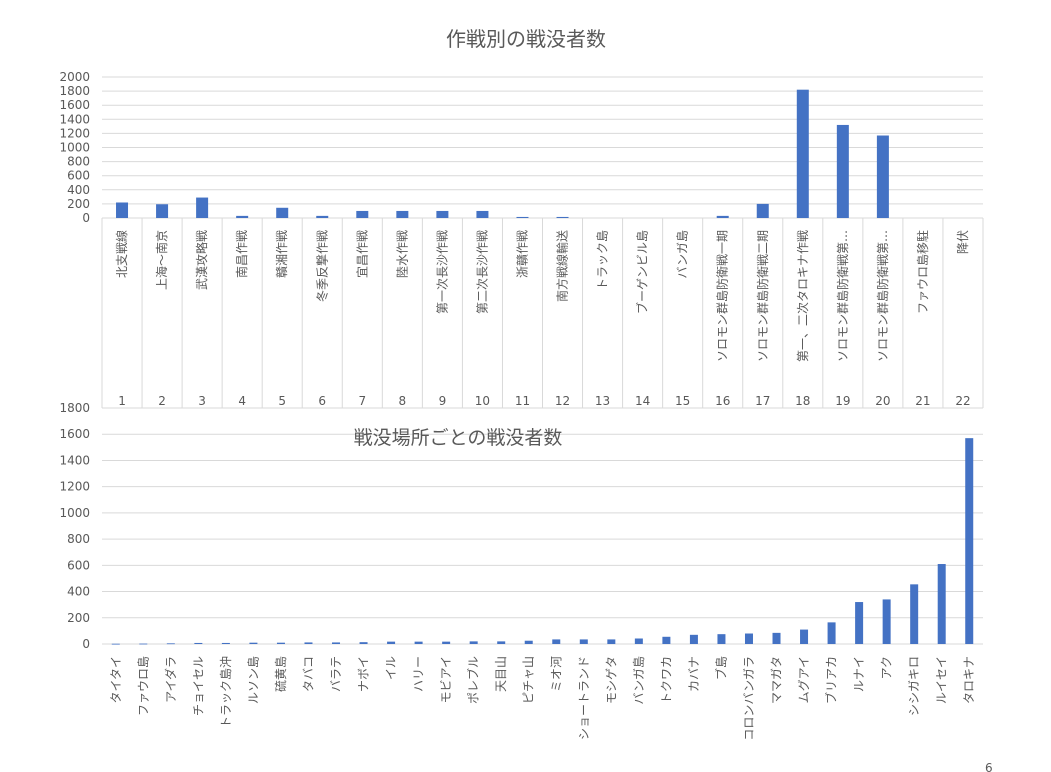 Image resolution: width=1051 pixels, height=772 pixels. Describe the element at coordinates (842, 401) in the screenshot. I see `chart1-category-number: 19` at that location.